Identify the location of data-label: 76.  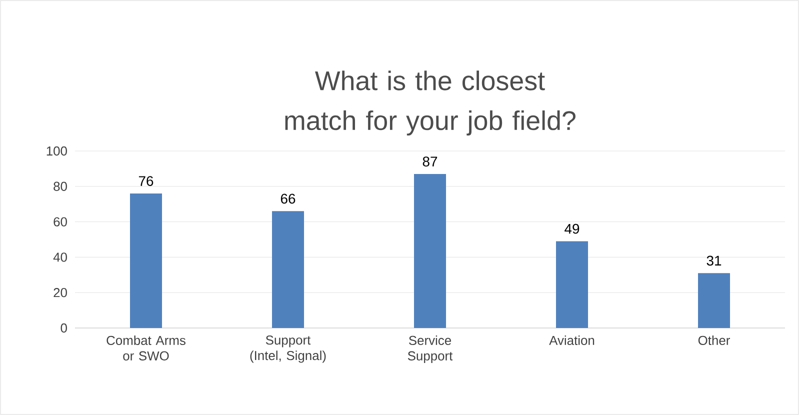
(146, 181).